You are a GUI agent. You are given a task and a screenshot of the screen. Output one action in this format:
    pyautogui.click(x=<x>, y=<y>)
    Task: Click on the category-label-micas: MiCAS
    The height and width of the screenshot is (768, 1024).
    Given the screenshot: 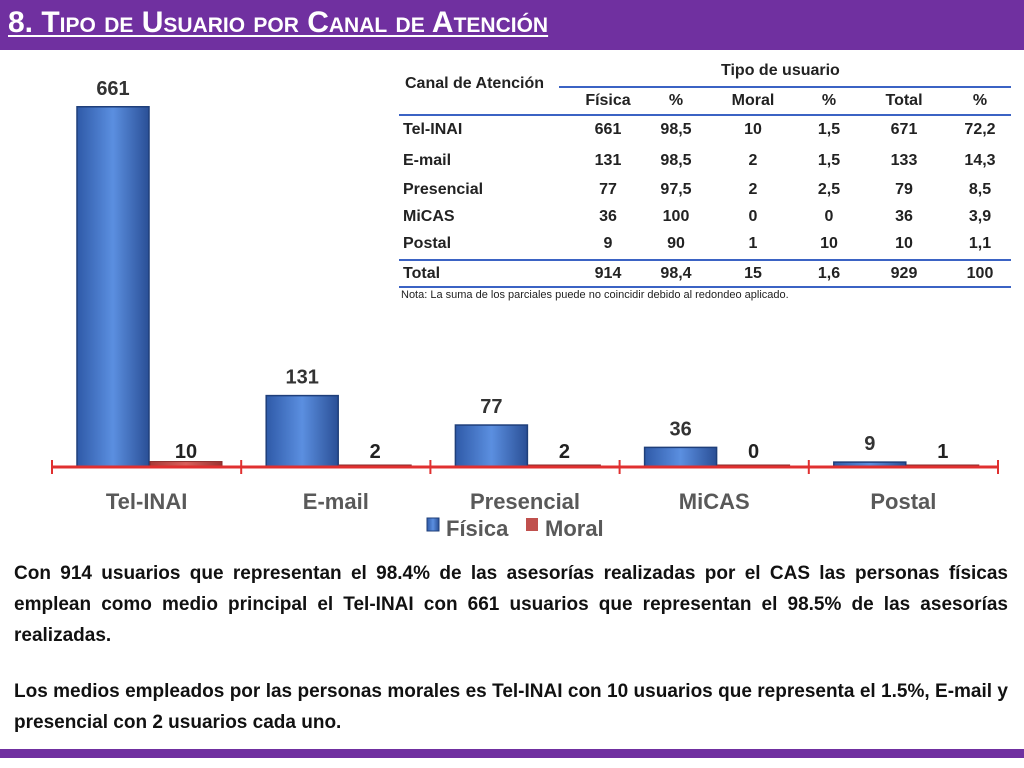 What is the action you would take?
    pyautogui.click(x=714, y=501)
    